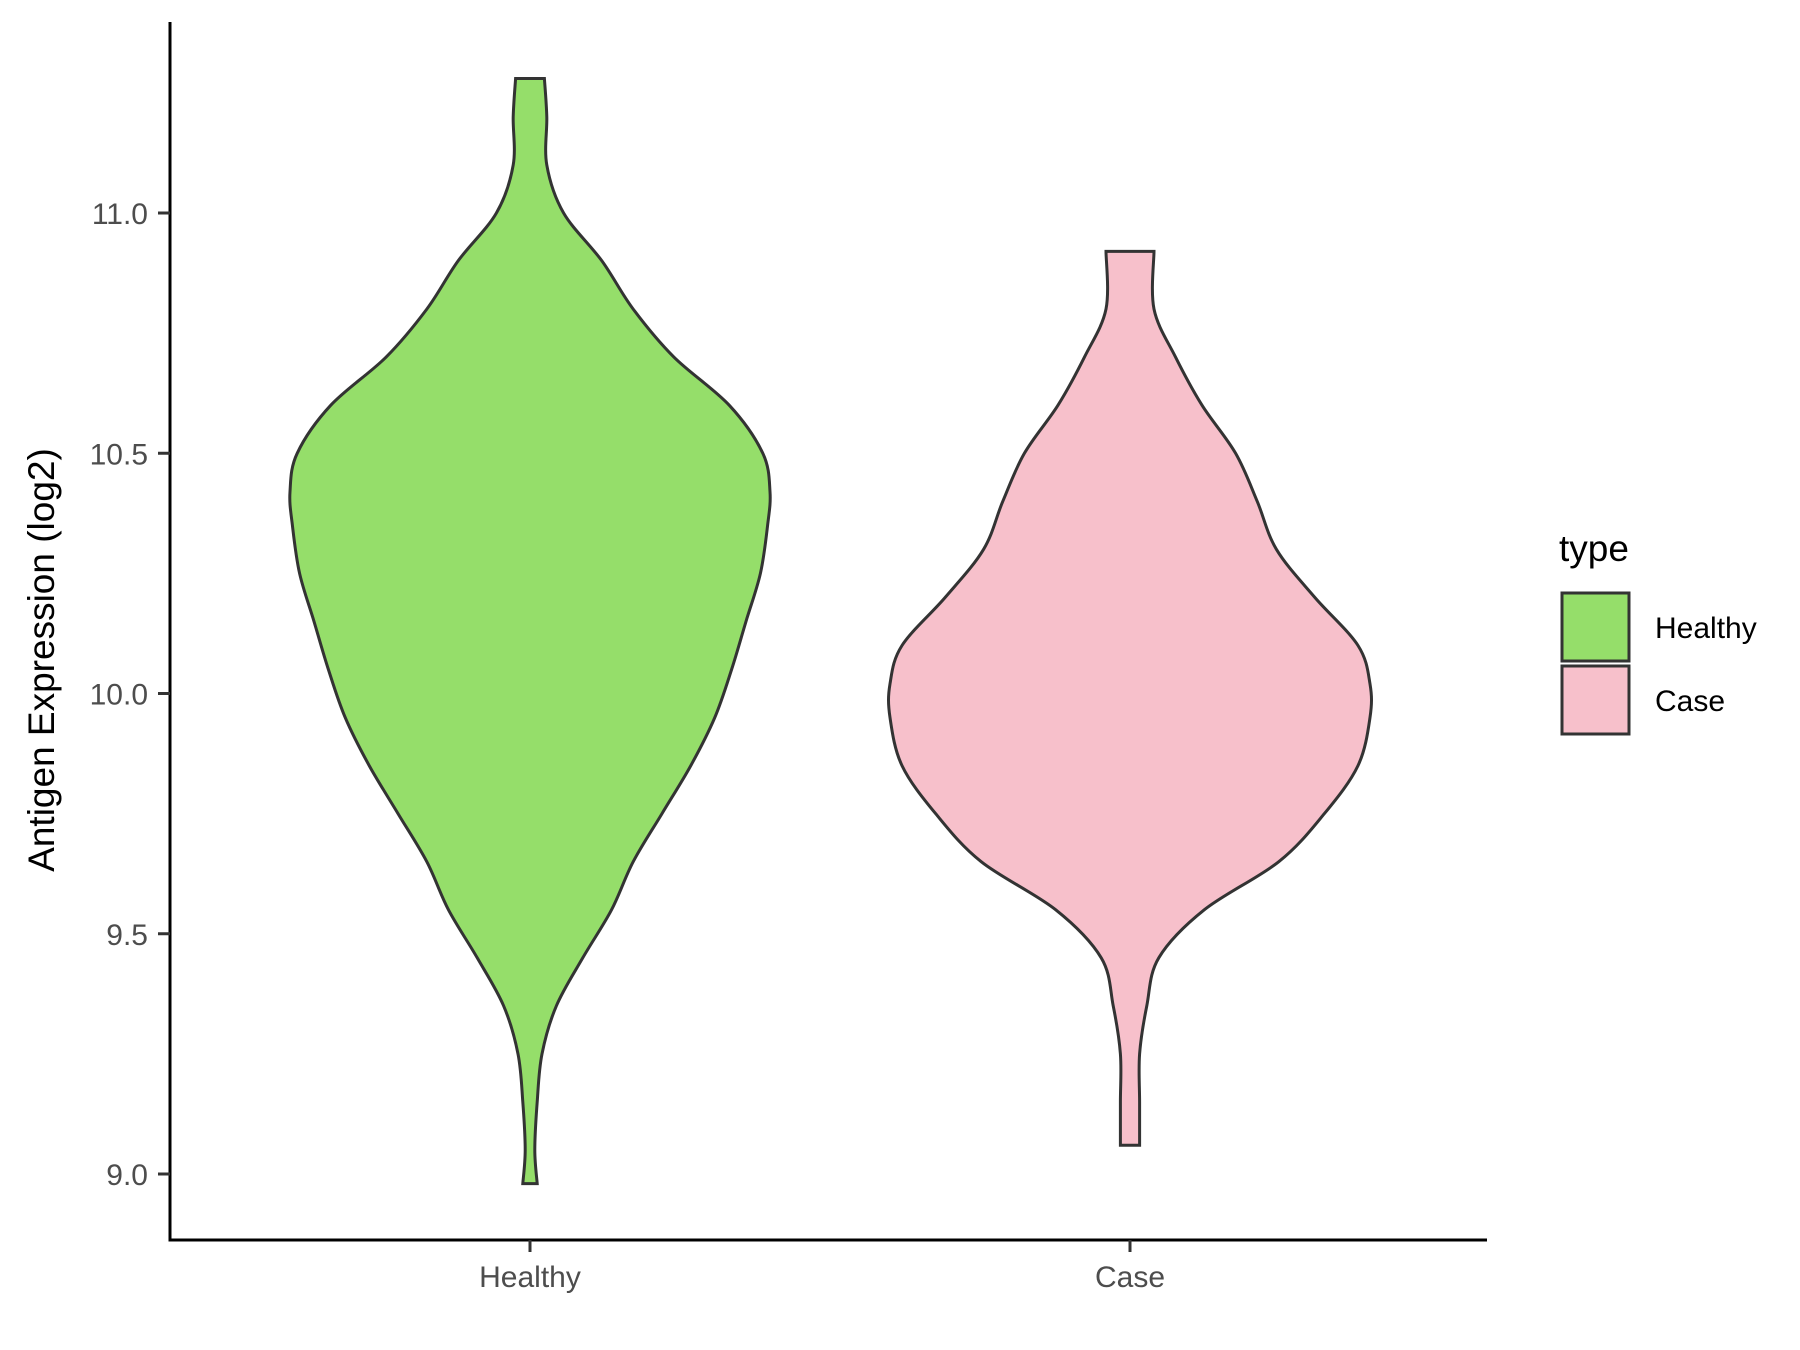  Describe the element at coordinates (822, 1267) in the screenshot. I see `x-ticks: Healthy Case` at that location.